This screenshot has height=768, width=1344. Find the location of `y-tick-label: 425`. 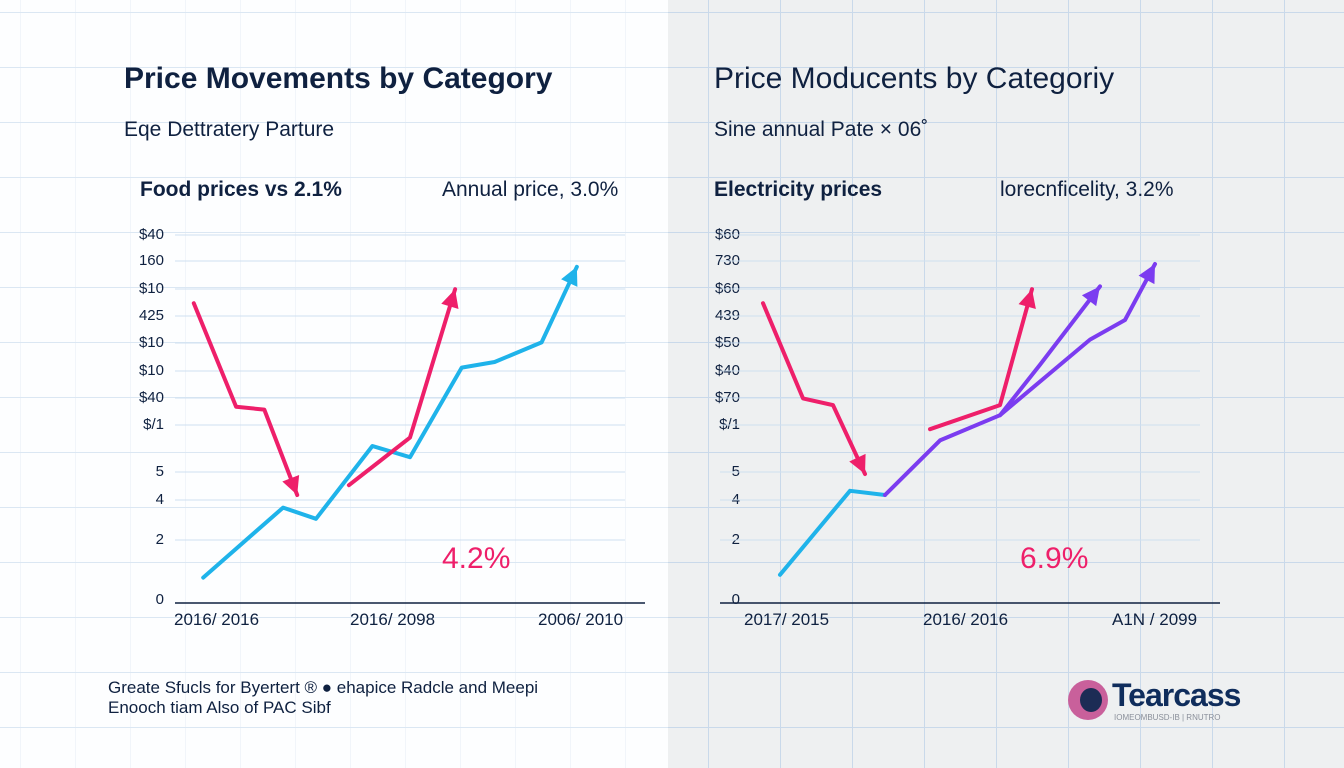

y-tick-label: 425 is located at coordinates (151, 315).